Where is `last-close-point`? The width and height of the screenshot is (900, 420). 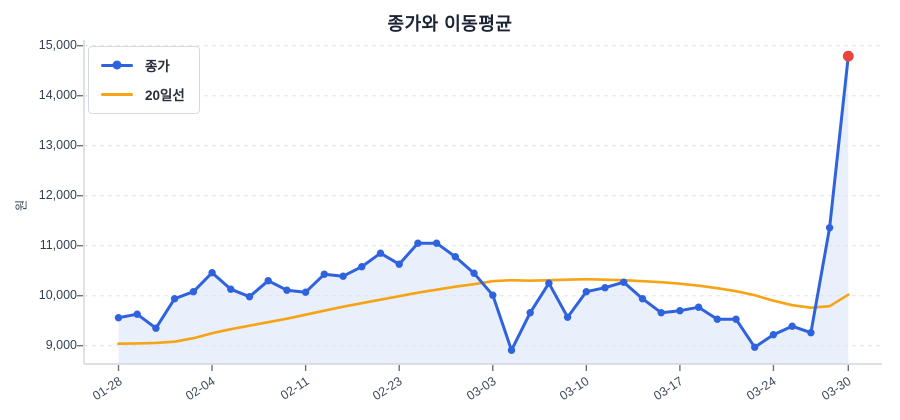
last-close-point is located at coordinates (848, 56).